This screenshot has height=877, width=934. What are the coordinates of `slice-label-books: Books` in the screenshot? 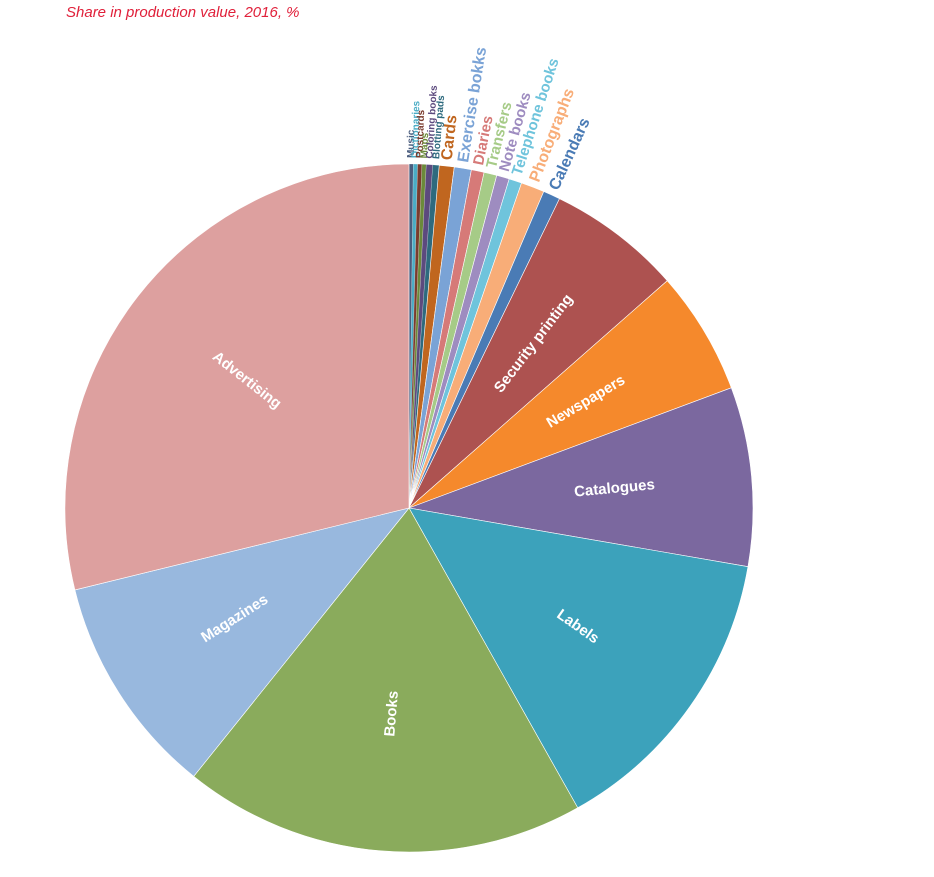 It's located at (391, 713).